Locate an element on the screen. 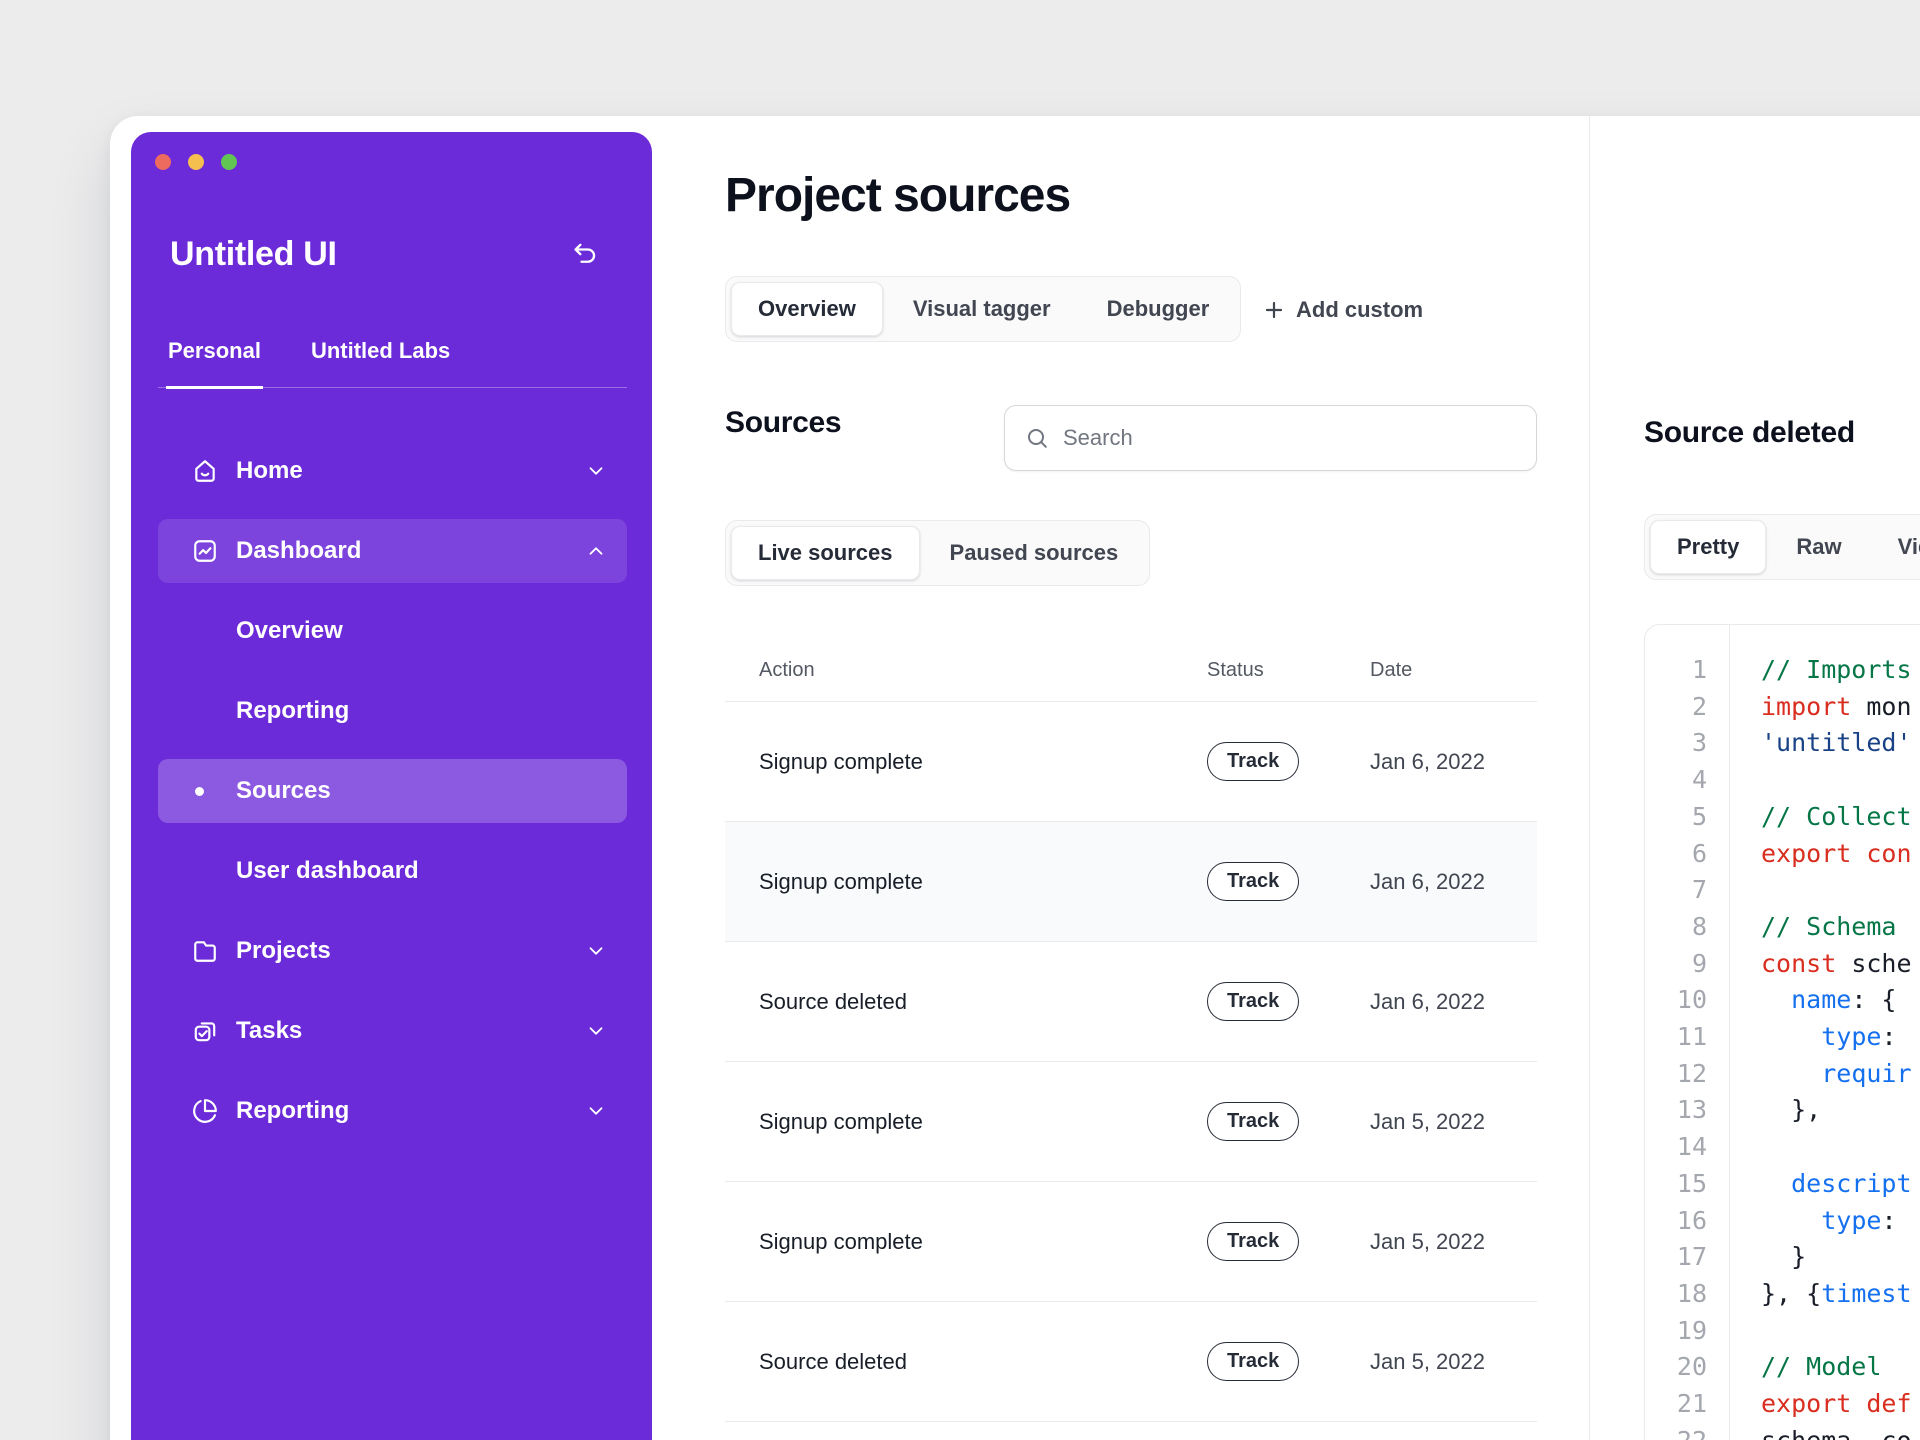  line-number: 14 is located at coordinates (1691, 1147).